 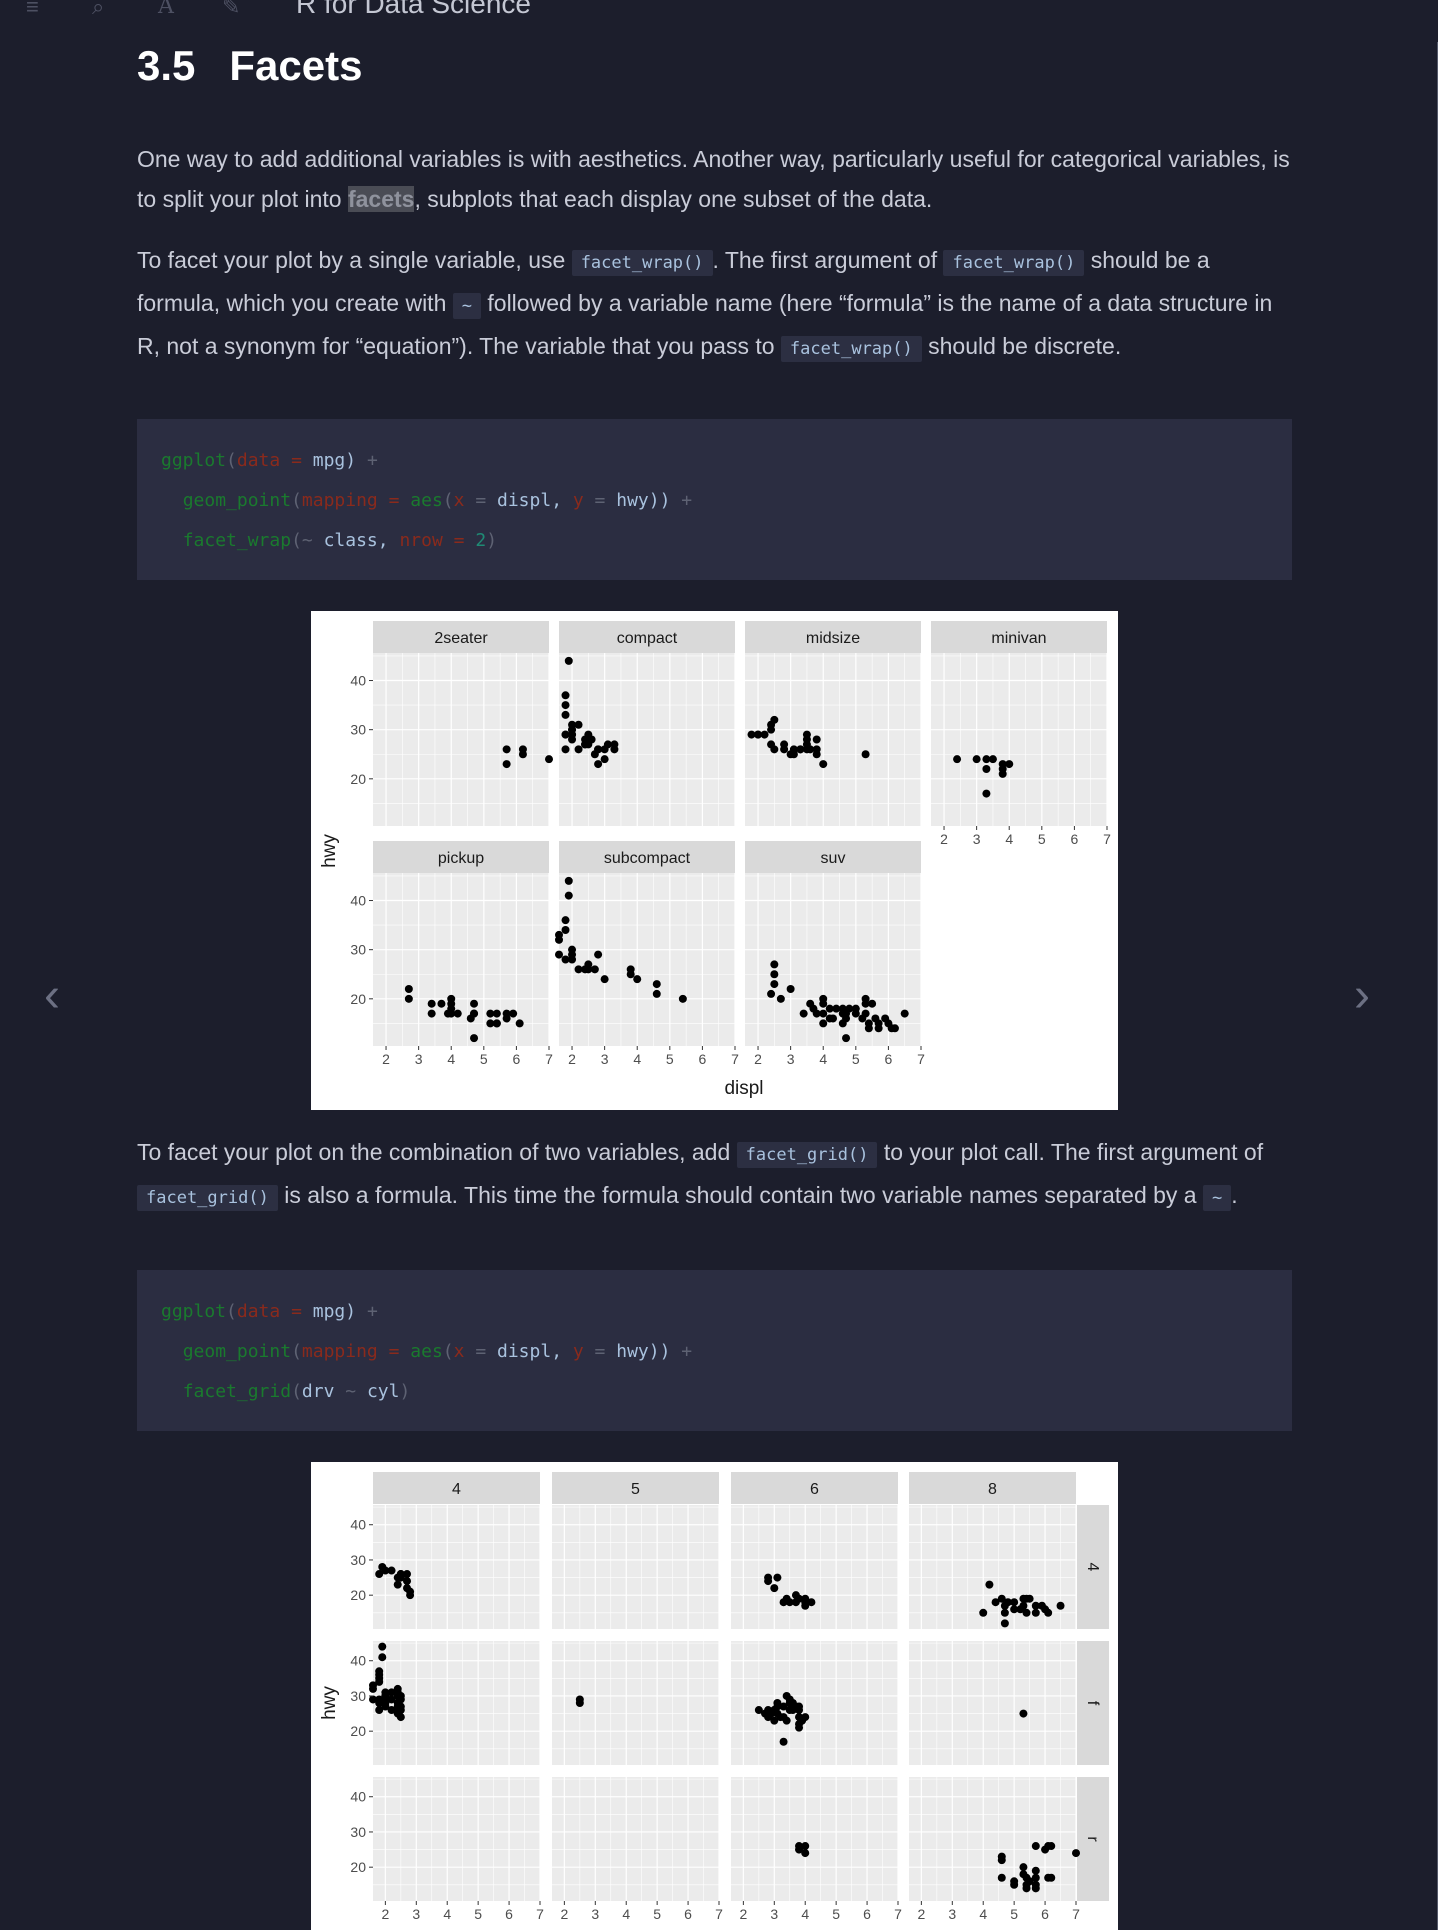 I want to click on y-tick-label: 40, so click(x=358, y=681).